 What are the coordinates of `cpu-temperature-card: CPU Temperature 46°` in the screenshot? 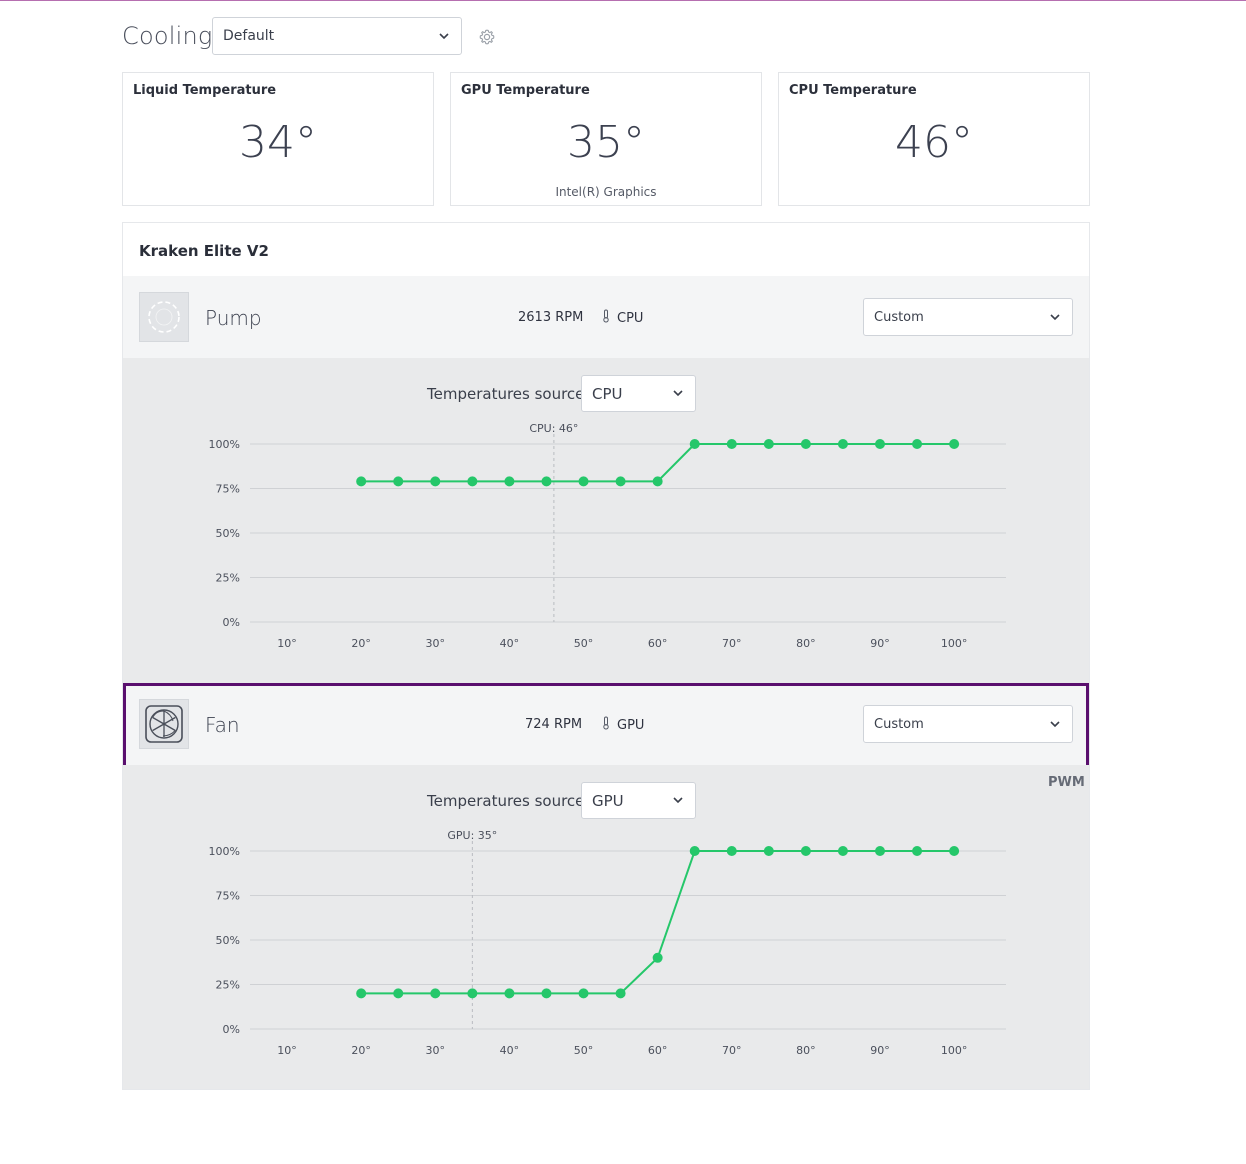 It's located at (934, 139).